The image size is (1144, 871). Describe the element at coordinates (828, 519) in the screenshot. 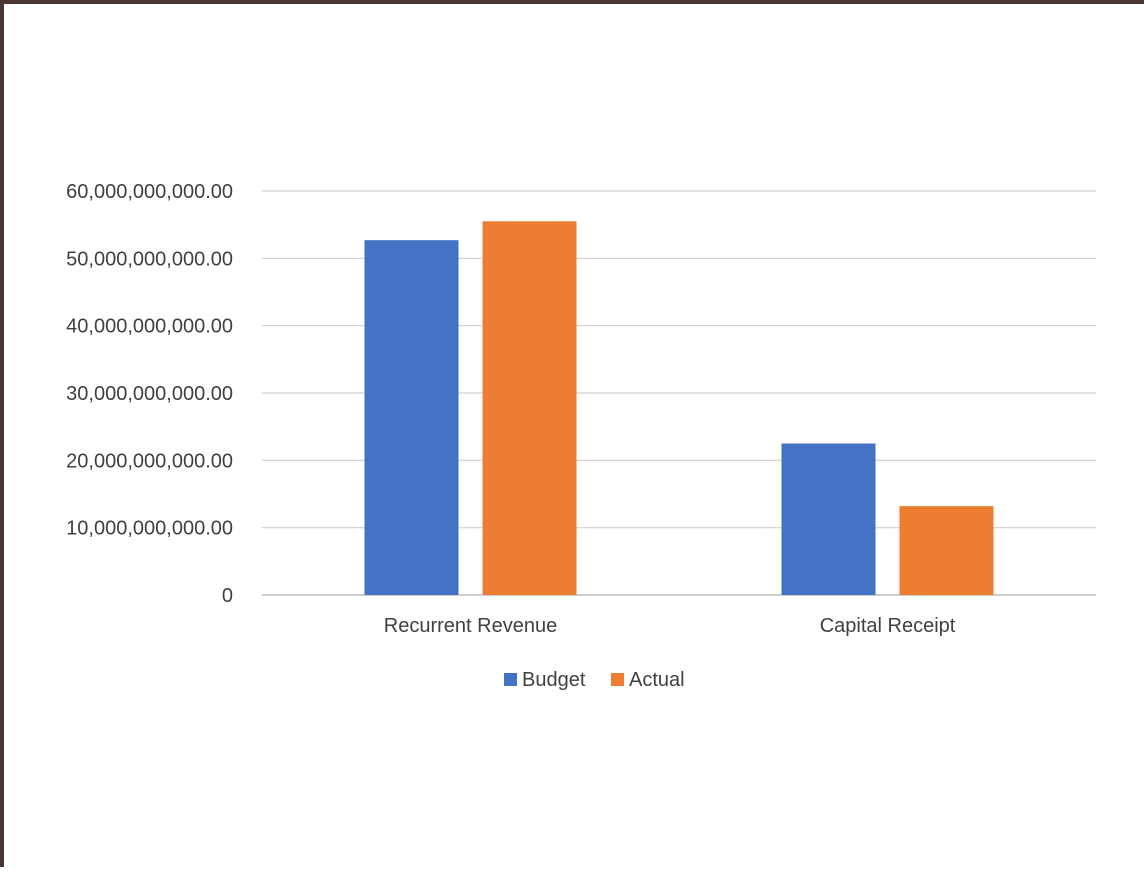

I see `bar-budget-capital-receipt` at that location.